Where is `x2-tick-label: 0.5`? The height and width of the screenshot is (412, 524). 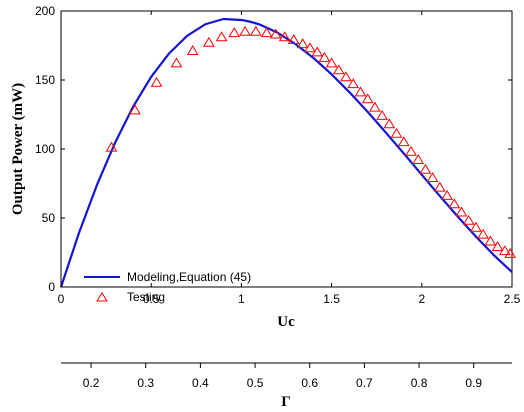
x2-tick-label: 0.5 is located at coordinates (255, 383).